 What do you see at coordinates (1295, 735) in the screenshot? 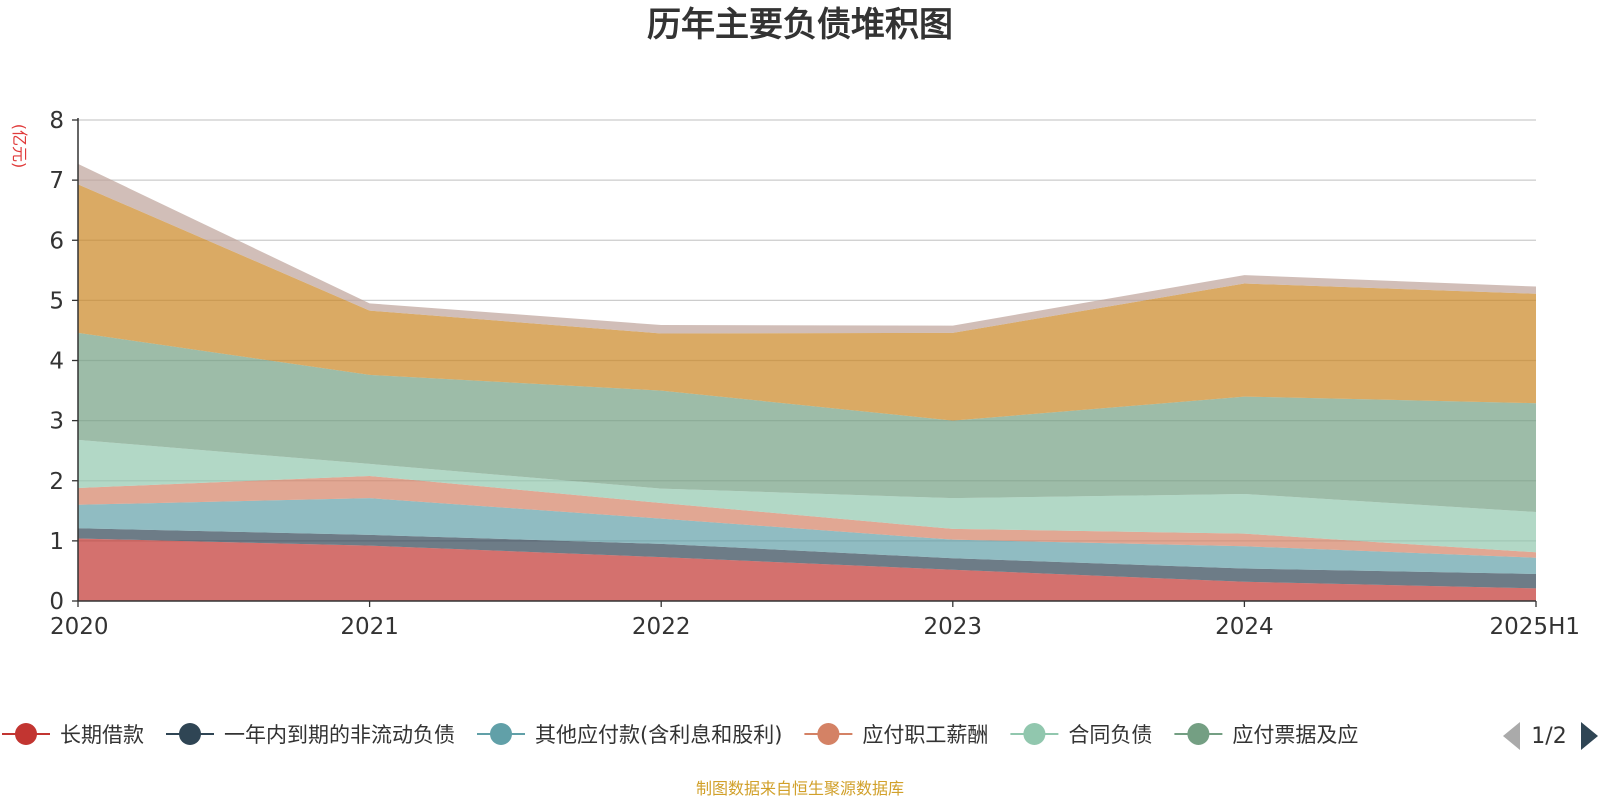
I see `legend-label: 应付票据及应` at bounding box center [1295, 735].